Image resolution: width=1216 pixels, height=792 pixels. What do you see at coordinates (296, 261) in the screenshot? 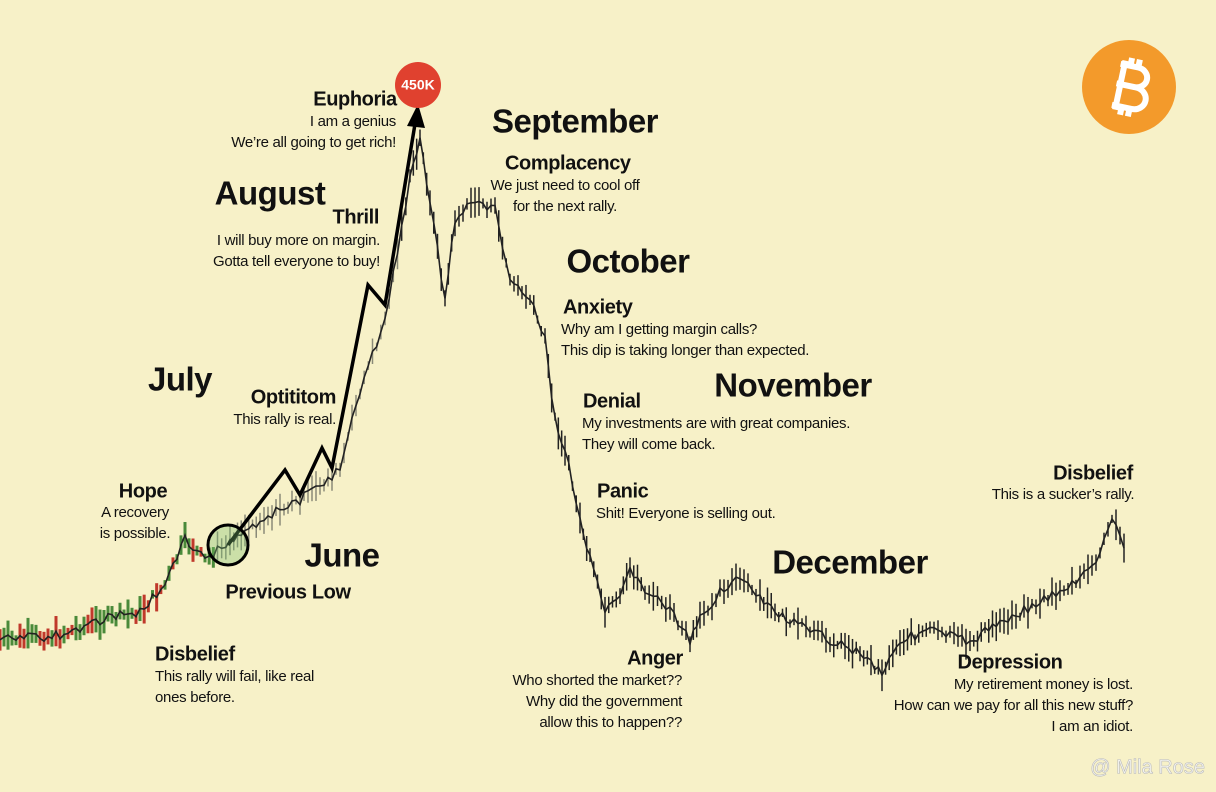
I see `stage-line: Gotta tell everyone to buy!` at bounding box center [296, 261].